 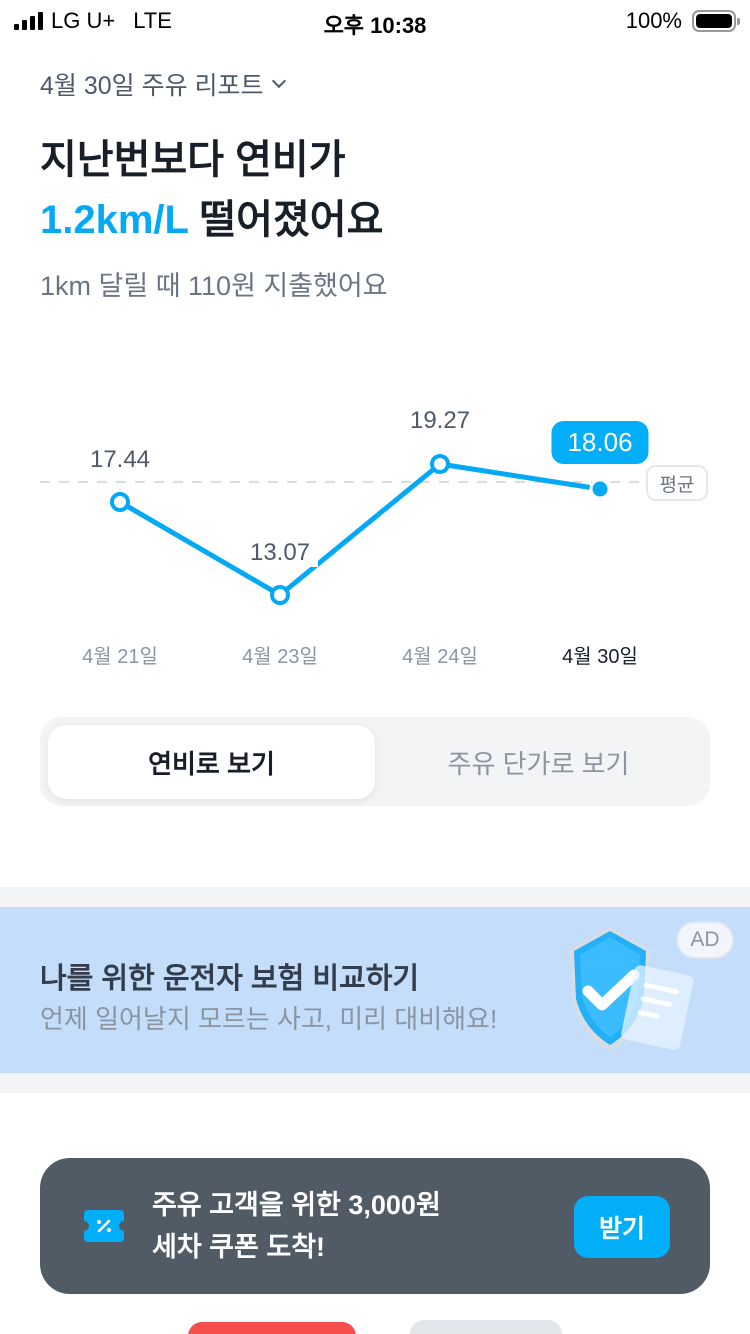 What do you see at coordinates (296, 1226) in the screenshot?
I see `coupon-message: 주유 고객을 위한 3,000원 세차 쿠폰 도착!` at bounding box center [296, 1226].